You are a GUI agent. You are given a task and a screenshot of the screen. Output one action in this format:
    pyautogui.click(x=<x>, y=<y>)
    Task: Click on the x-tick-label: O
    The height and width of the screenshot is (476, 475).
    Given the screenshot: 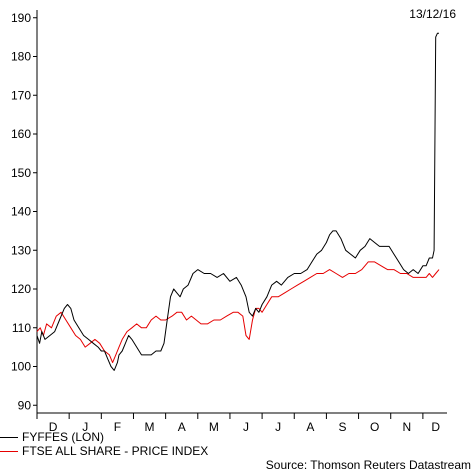 What is the action you would take?
    pyautogui.click(x=374, y=427)
    